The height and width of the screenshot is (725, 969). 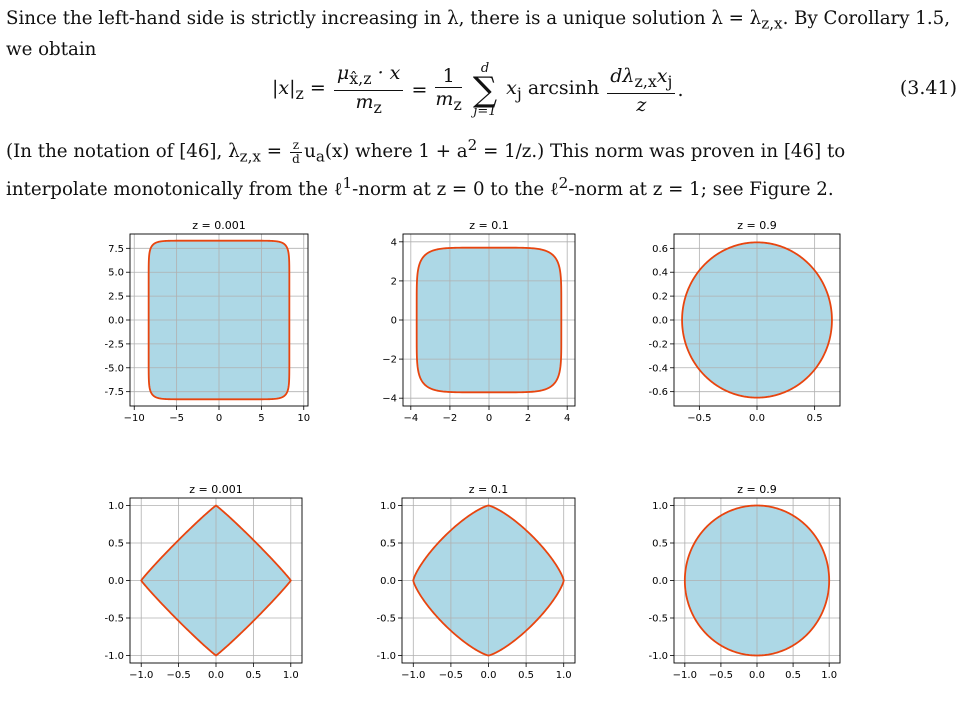 What do you see at coordinates (448, 76) in the screenshot?
I see `eq-frac2-num: 1` at bounding box center [448, 76].